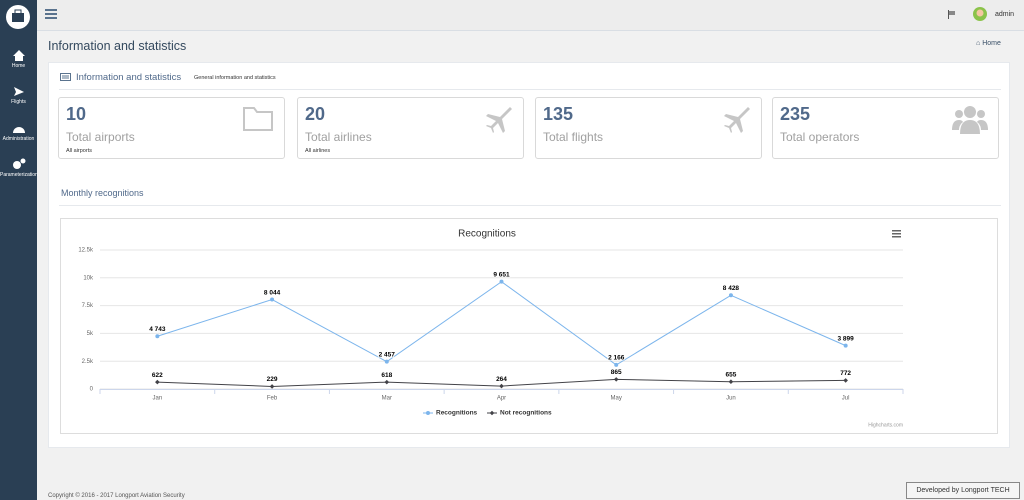  What do you see at coordinates (457, 413) in the screenshot?
I see `legend-label: Recognitions` at bounding box center [457, 413].